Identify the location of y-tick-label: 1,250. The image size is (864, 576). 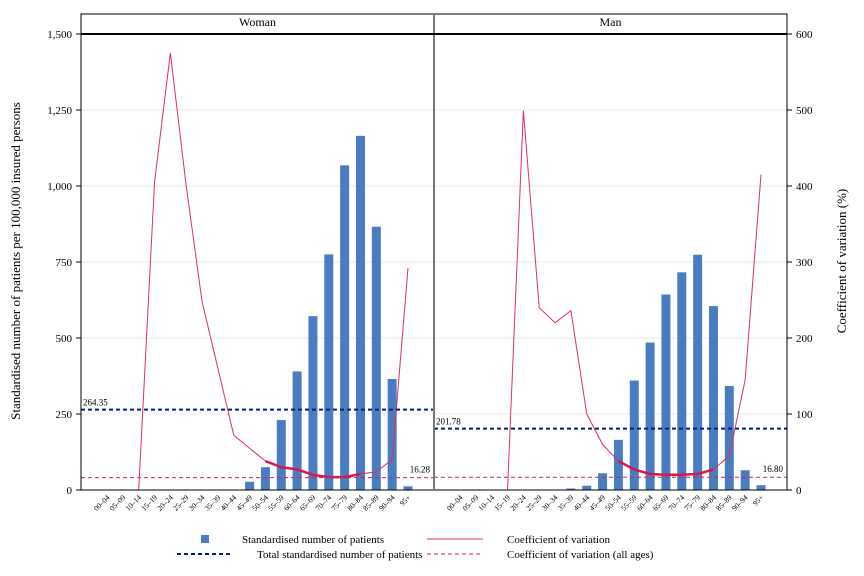
(59, 111).